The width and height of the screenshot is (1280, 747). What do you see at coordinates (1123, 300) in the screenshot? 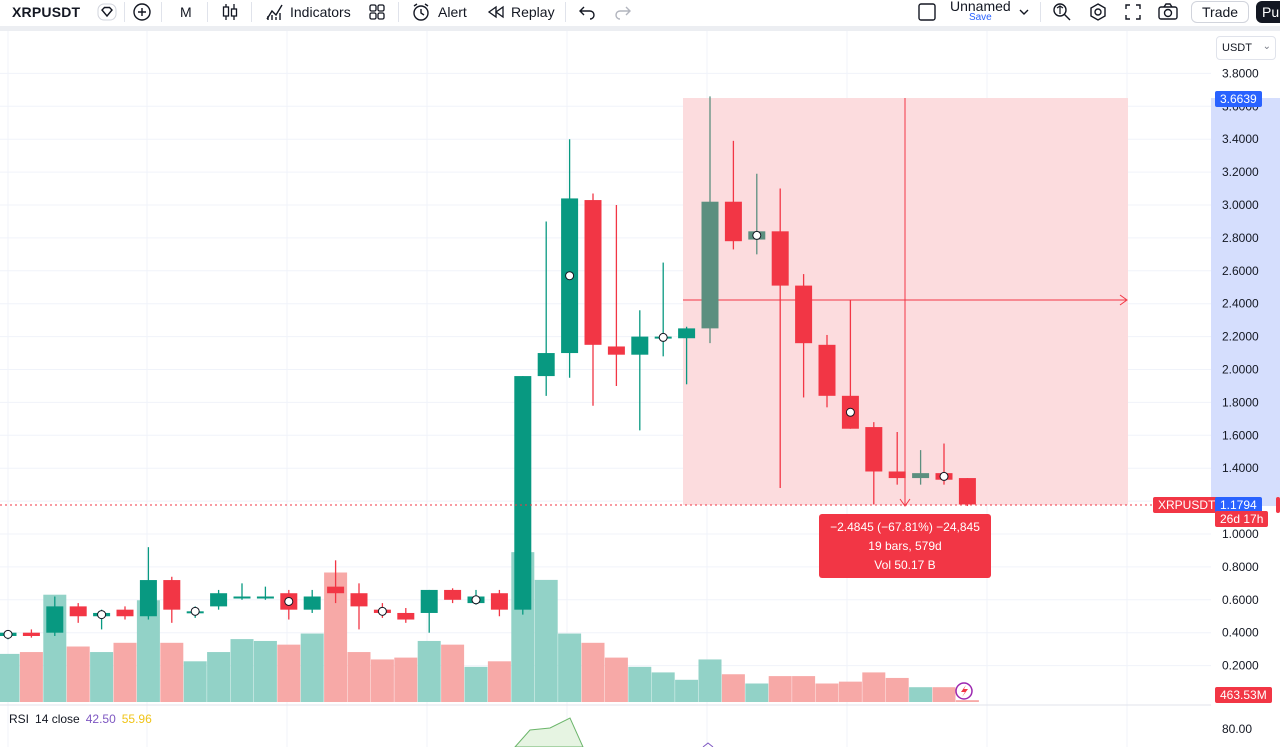
I see `measure-arrowhead-right` at bounding box center [1123, 300].